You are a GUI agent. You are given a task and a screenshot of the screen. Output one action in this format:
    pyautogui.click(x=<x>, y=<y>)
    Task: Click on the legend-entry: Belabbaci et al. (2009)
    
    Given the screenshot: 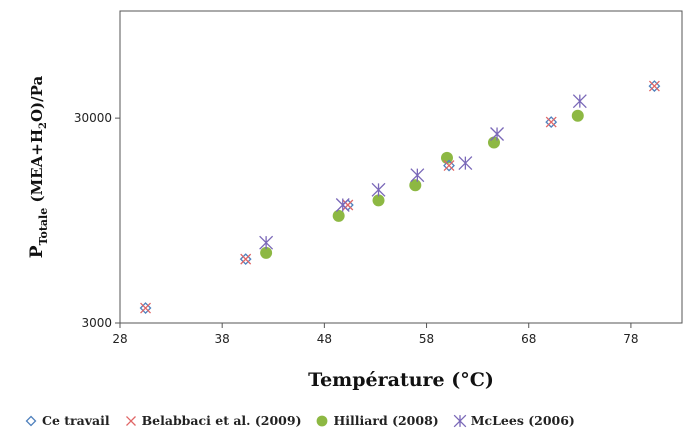 What is the action you would take?
    pyautogui.click(x=213, y=420)
    